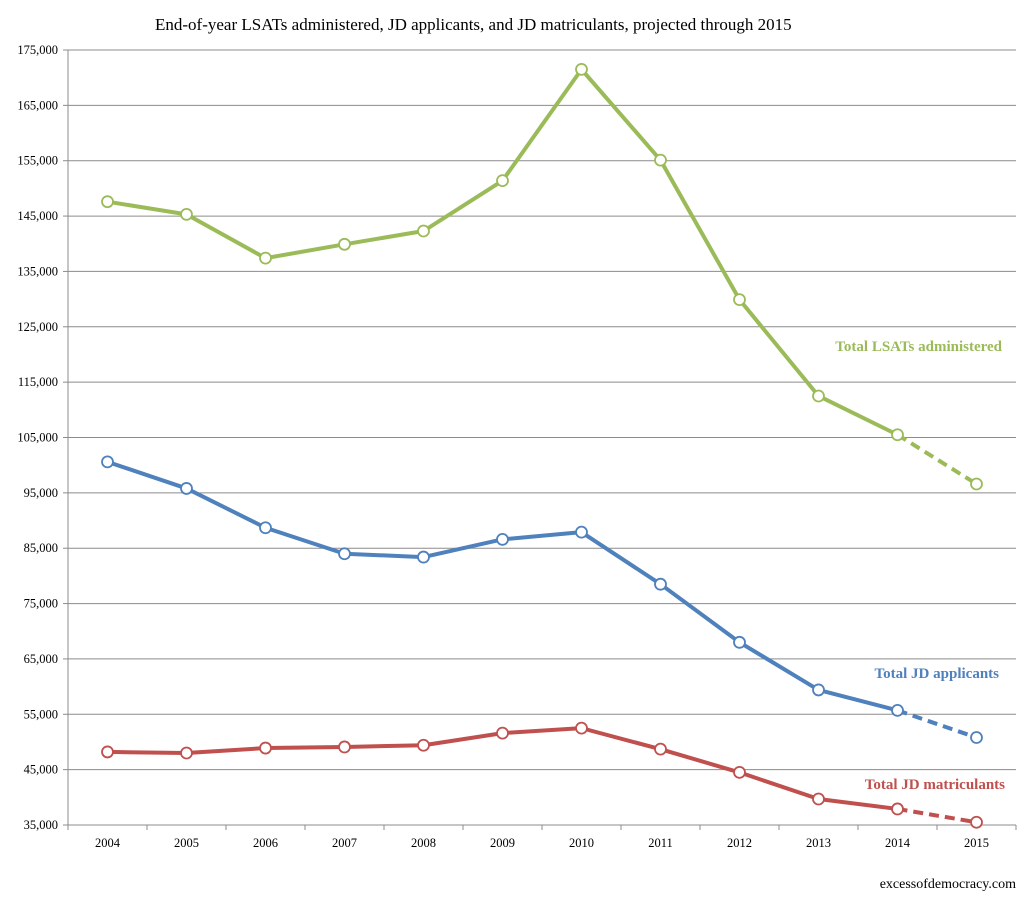 The width and height of the screenshot is (1021, 898). What do you see at coordinates (41, 604) in the screenshot?
I see `y-tick-label: 75,000` at bounding box center [41, 604].